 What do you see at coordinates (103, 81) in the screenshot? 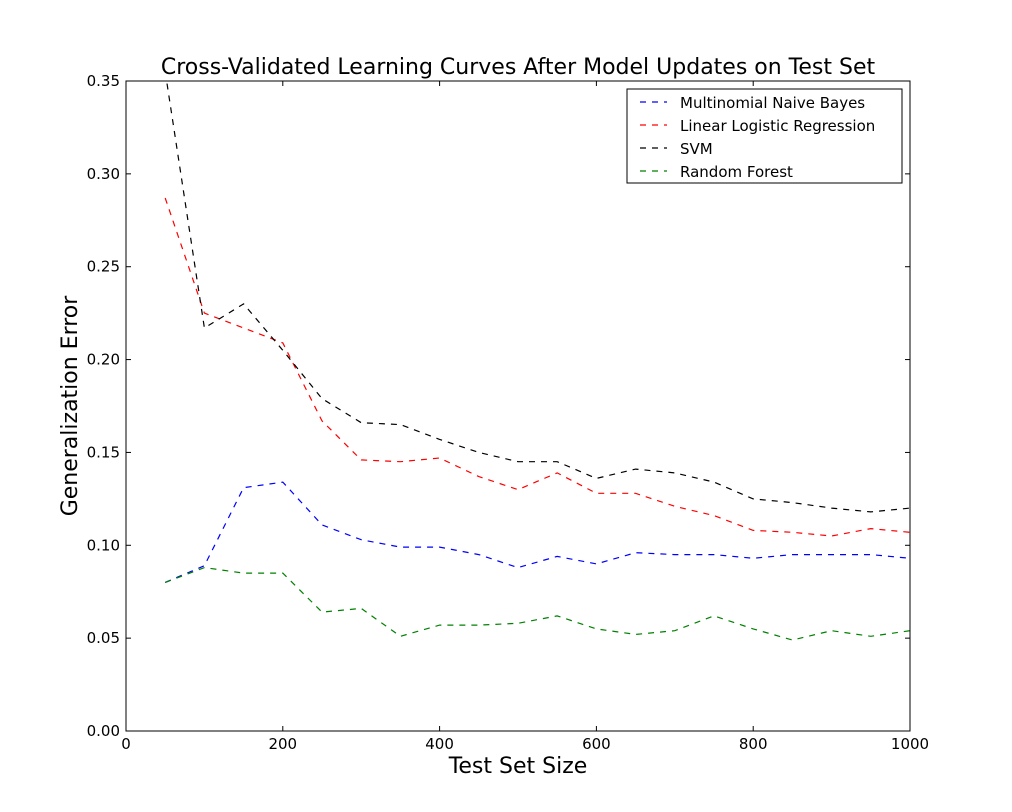
I see `y-tick-label: 0.35` at bounding box center [103, 81].